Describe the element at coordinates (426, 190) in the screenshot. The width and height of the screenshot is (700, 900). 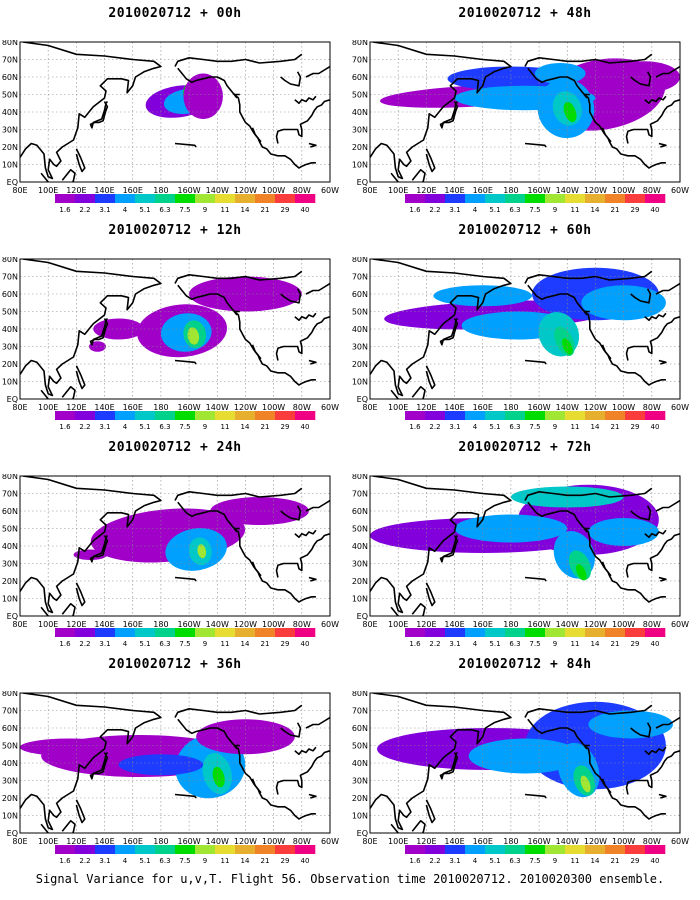
I see `lon-tick-label: 120E` at that location.